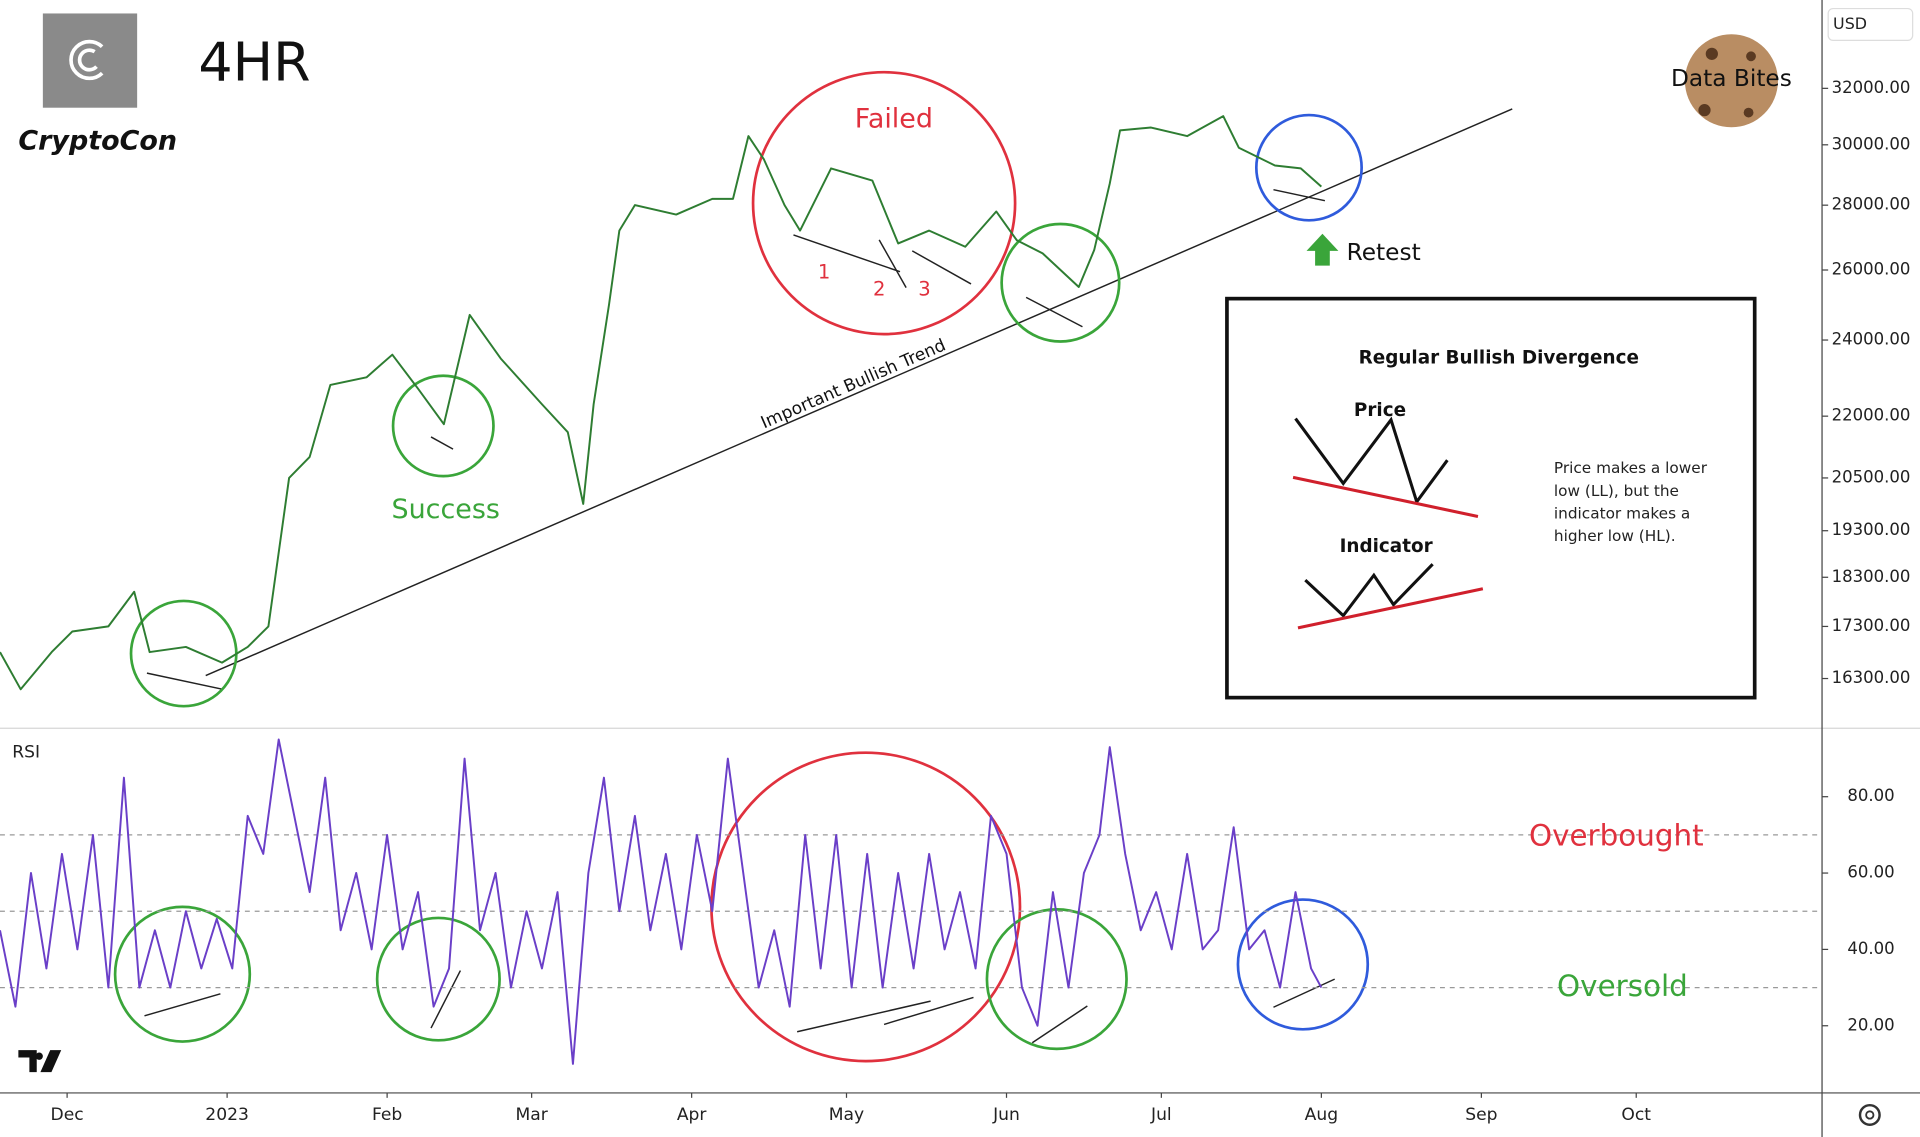 Image resolution: width=1920 pixels, height=1137 pixels. Describe the element at coordinates (67, 1115) in the screenshot. I see `x-tick-label: Dec` at that location.